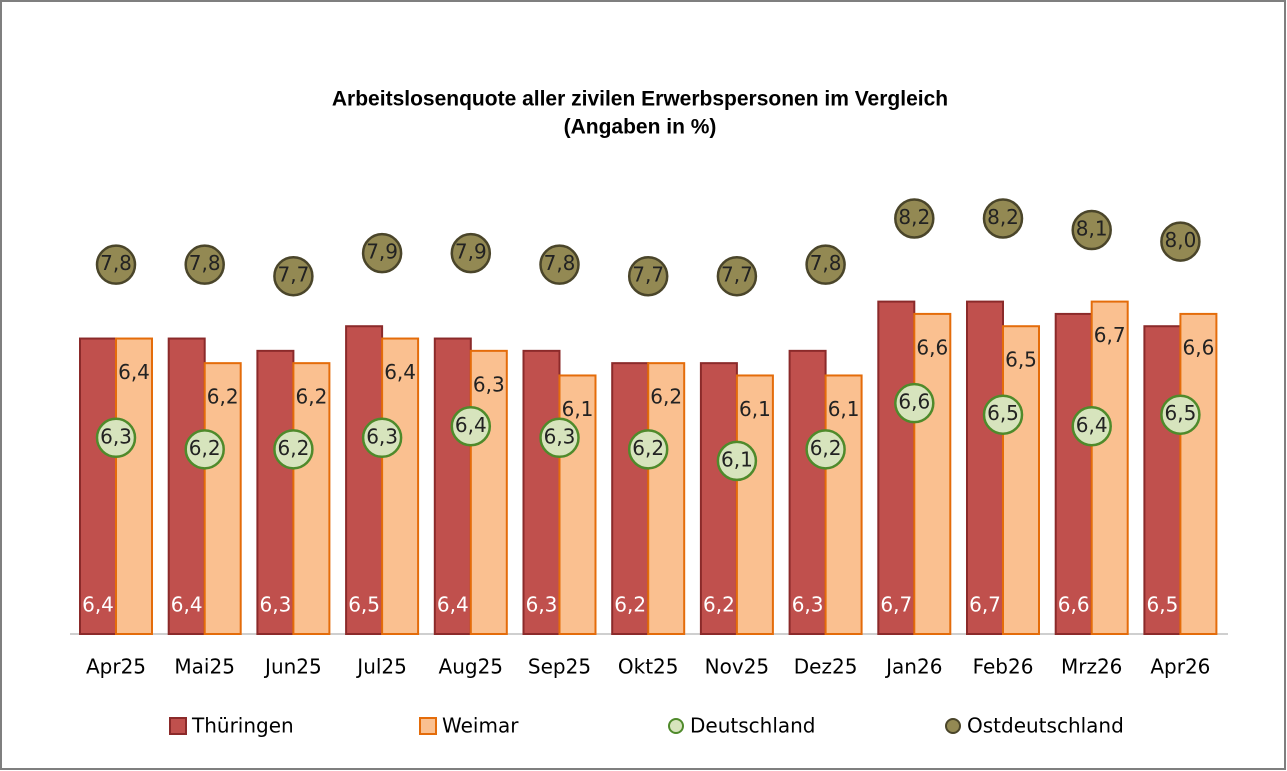 This screenshot has height=771, width=1287. What do you see at coordinates (648, 667) in the screenshot?
I see `x-tick-label: Okt25` at bounding box center [648, 667].